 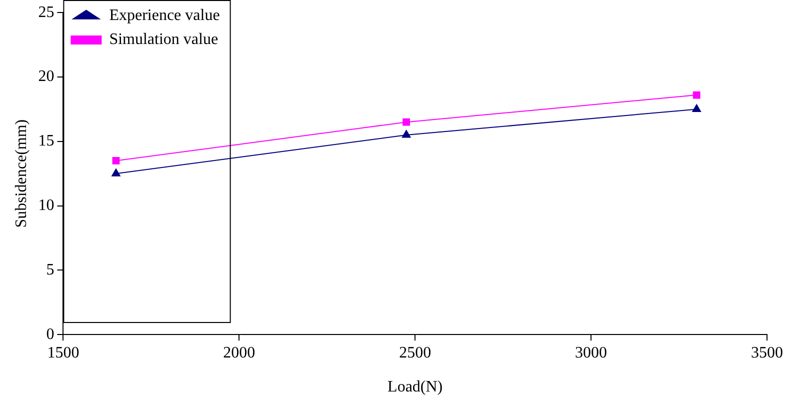 I want to click on y-tick-label: 0, so click(x=50, y=334).